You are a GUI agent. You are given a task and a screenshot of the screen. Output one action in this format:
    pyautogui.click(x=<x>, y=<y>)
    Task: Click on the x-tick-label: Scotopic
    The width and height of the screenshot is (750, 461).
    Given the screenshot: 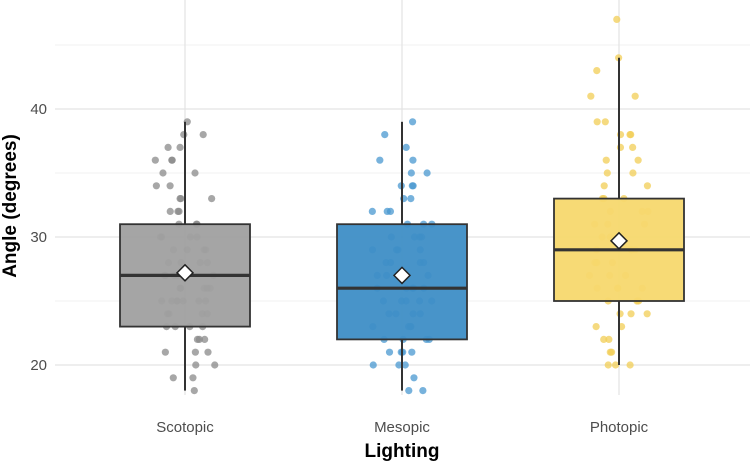 What is the action you would take?
    pyautogui.click(x=185, y=427)
    